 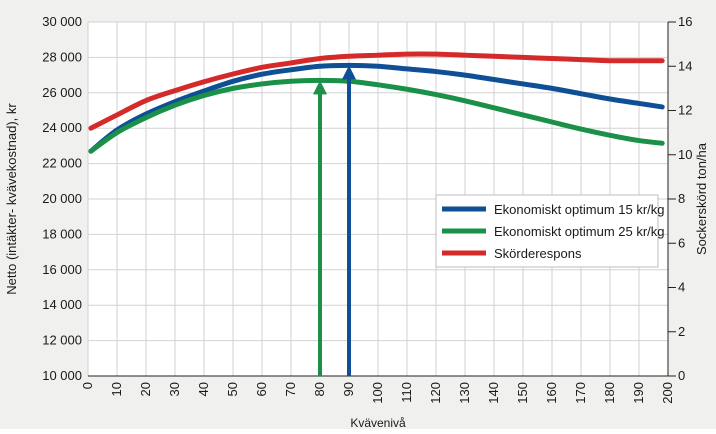 What do you see at coordinates (681, 198) in the screenshot?
I see `y2-tick-label: 8` at bounding box center [681, 198].